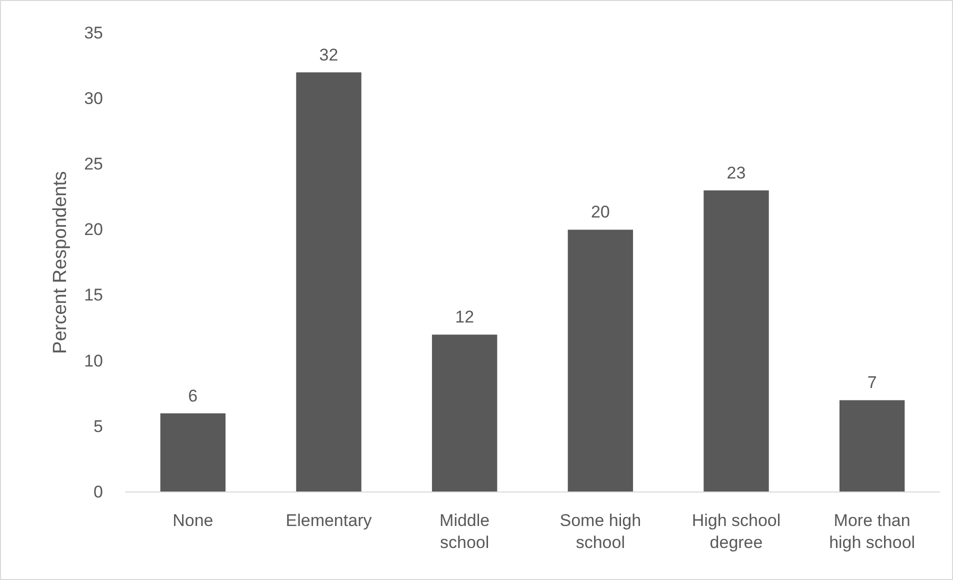  Describe the element at coordinates (465, 531) in the screenshot. I see `x-tick-label: Middle school` at that location.